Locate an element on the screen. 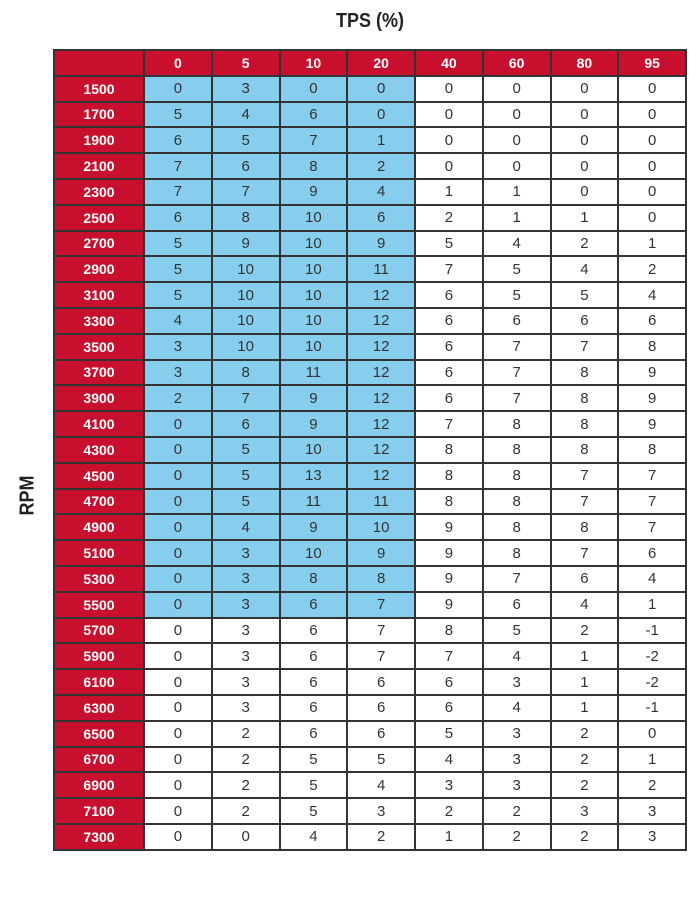 This screenshot has width=700, height=918. table-row: 1700 5 4 6 0 0 0 0 0 is located at coordinates (370, 114).